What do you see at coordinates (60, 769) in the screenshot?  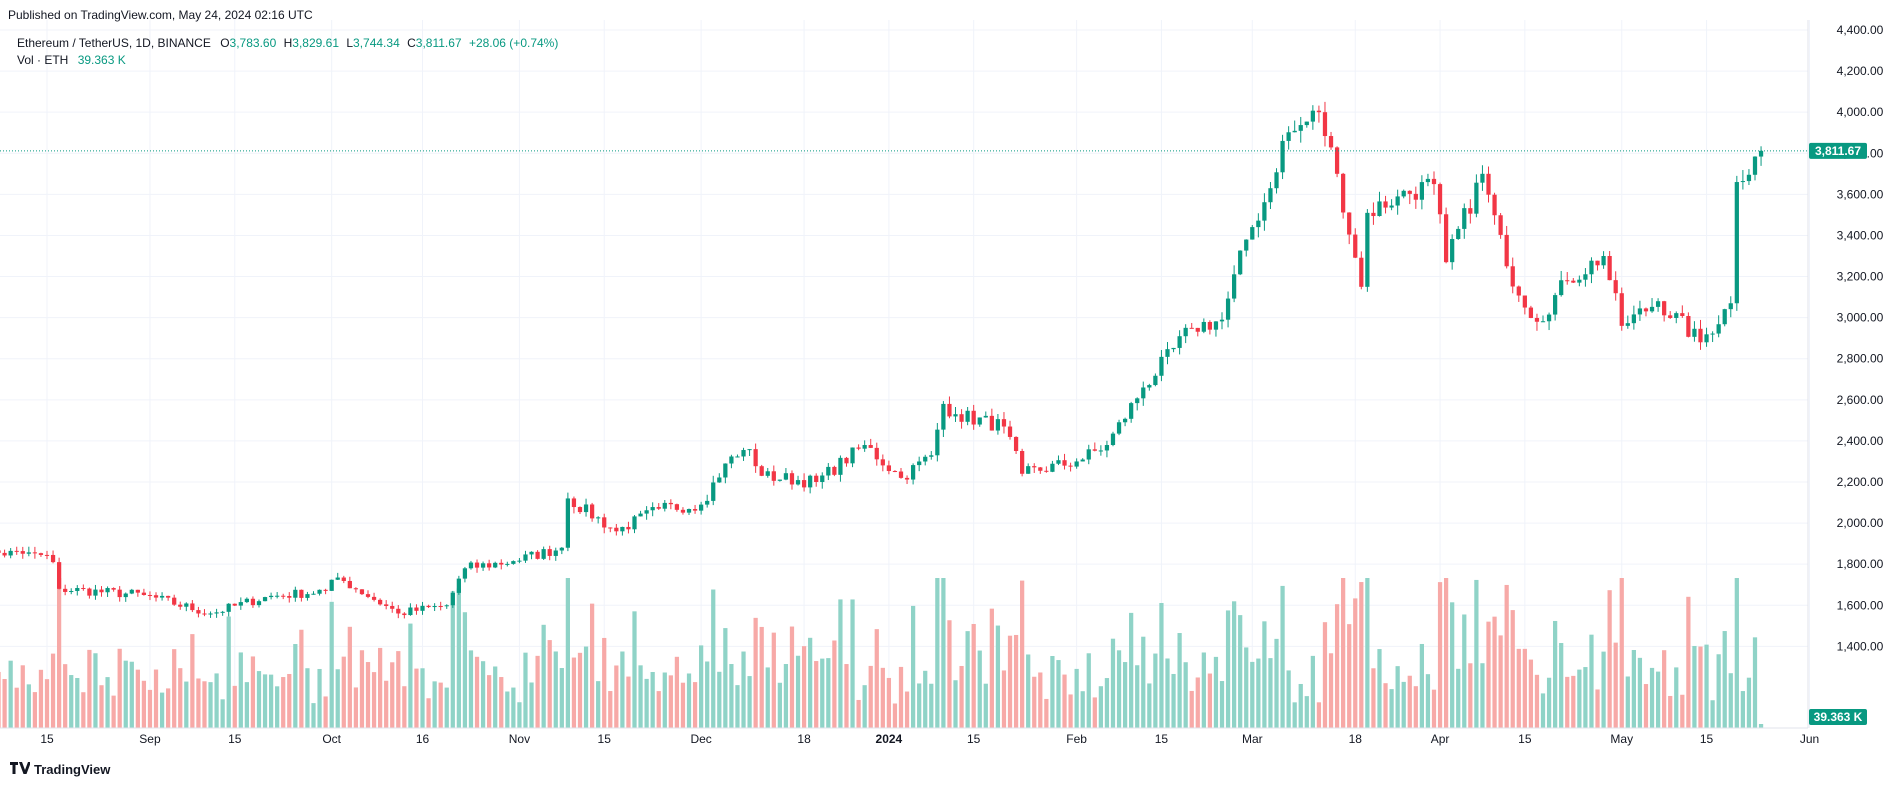 I see `tradingview-footer: TradingView` at bounding box center [60, 769].